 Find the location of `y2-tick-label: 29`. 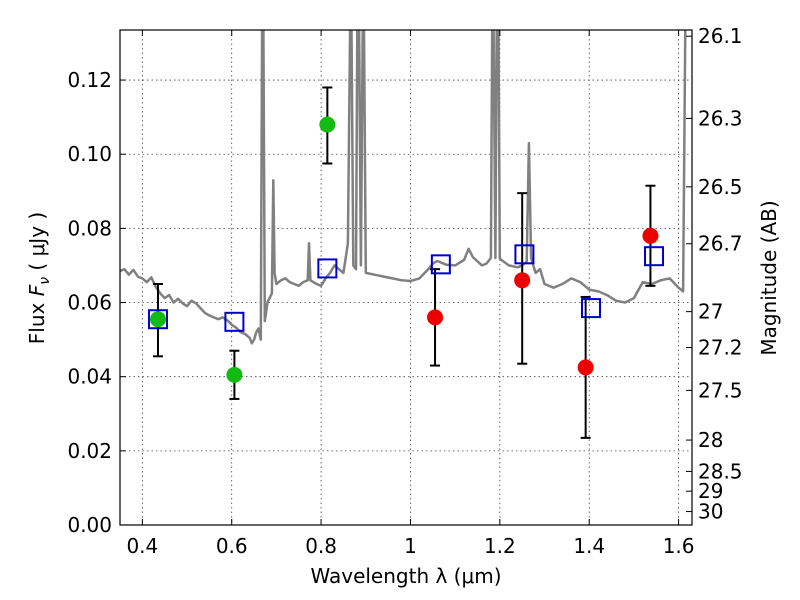

y2-tick-label: 29 is located at coordinates (710, 491).